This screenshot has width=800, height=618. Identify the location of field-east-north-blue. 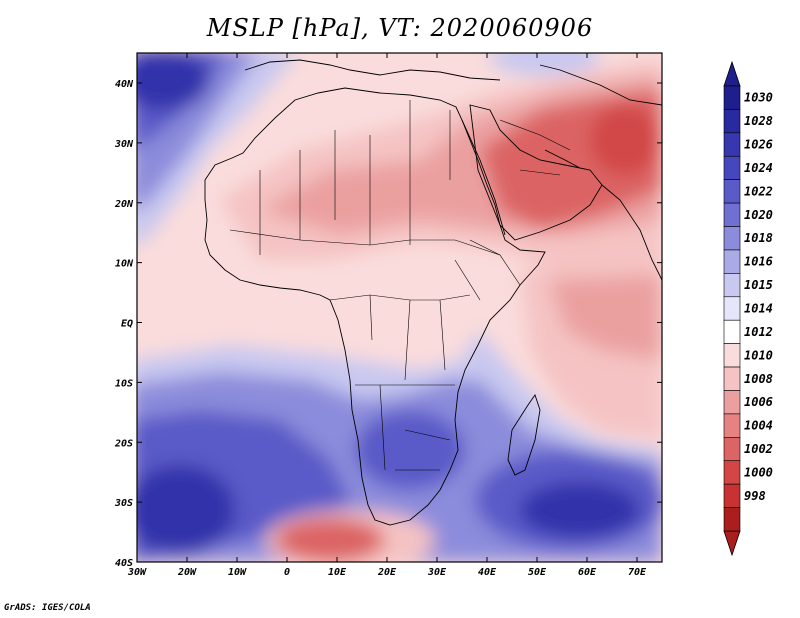
(545, 64).